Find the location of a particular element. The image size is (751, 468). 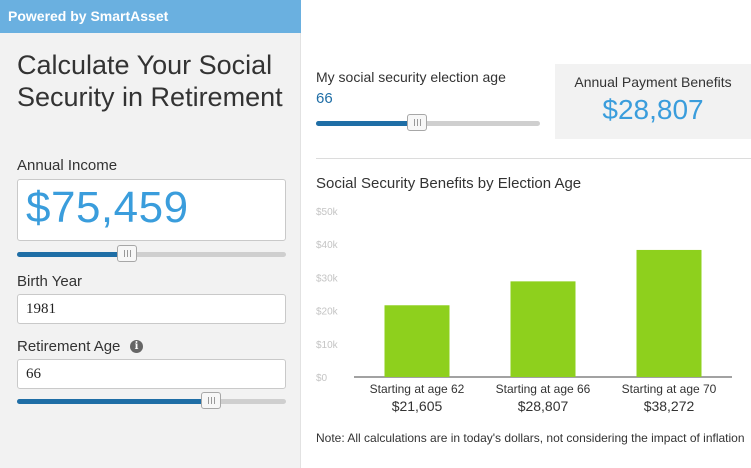

income-slider-track is located at coordinates (151, 254).